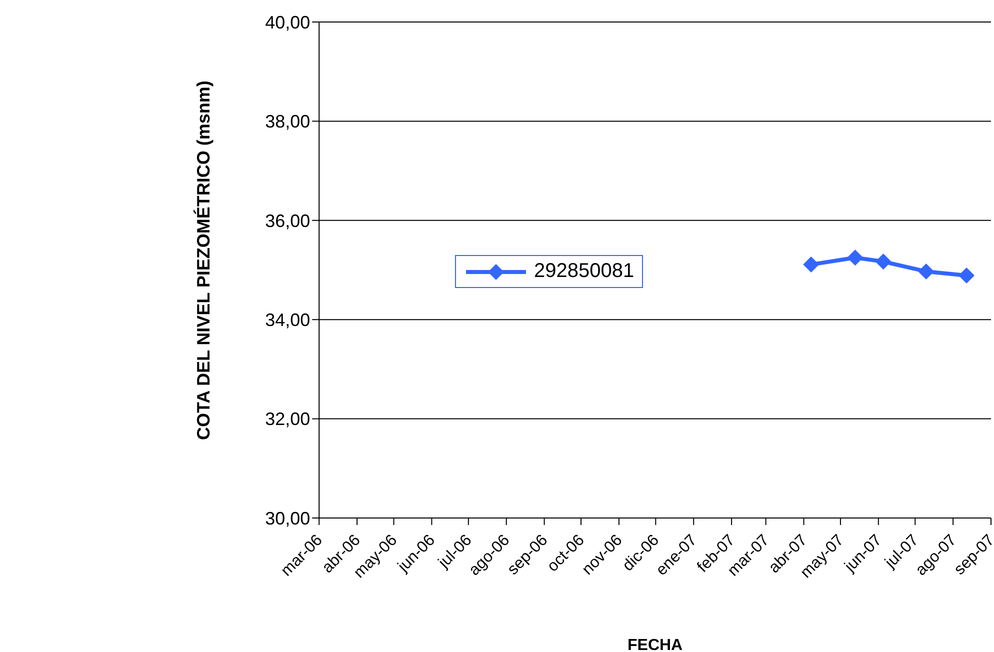  I want to click on y-axis-title: COTA DEL NIVEL PIEZOMÉTRICO (msnm), so click(204, 260).